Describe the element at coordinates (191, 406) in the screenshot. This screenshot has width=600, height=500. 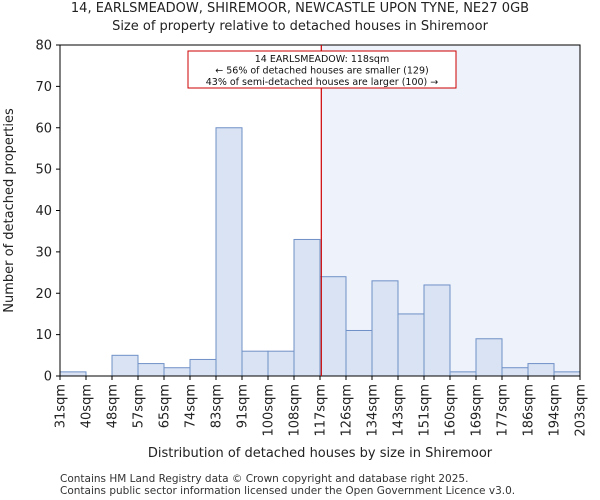
I see `x-tick-label: 74sqm` at that location.